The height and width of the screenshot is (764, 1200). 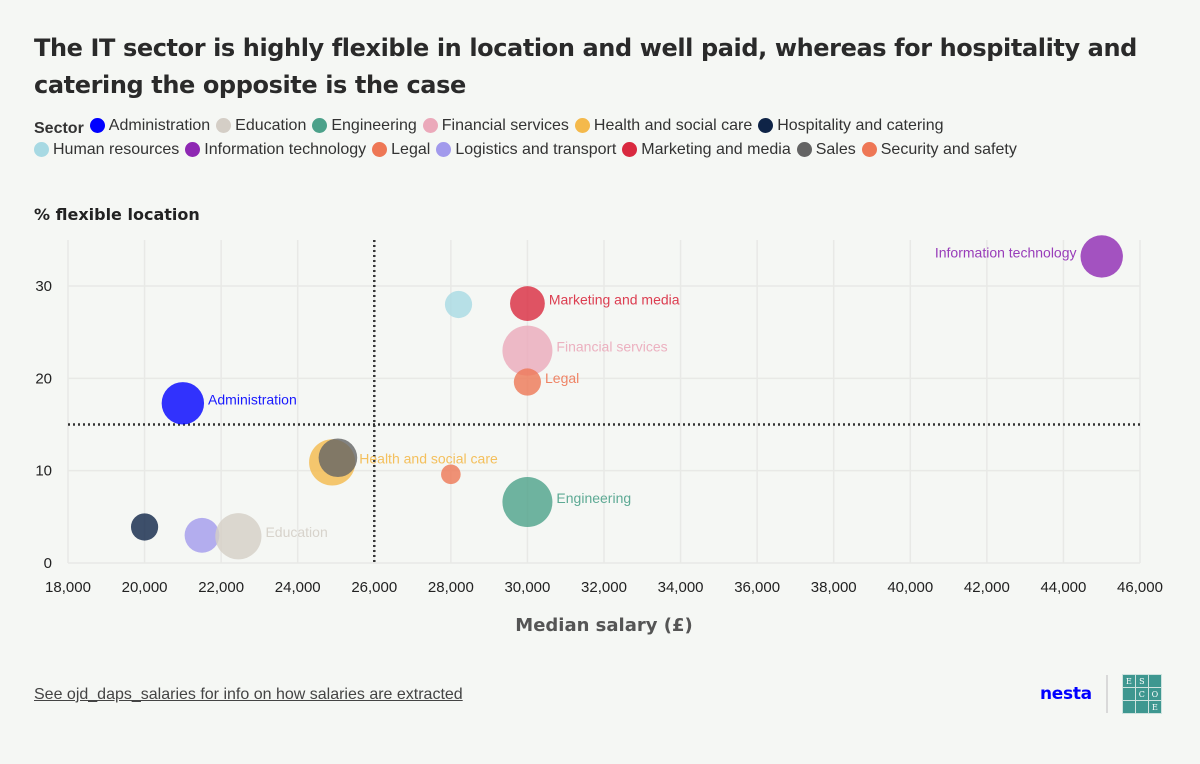 What do you see at coordinates (562, 378) in the screenshot?
I see `bubble-label: Legal` at bounding box center [562, 378].